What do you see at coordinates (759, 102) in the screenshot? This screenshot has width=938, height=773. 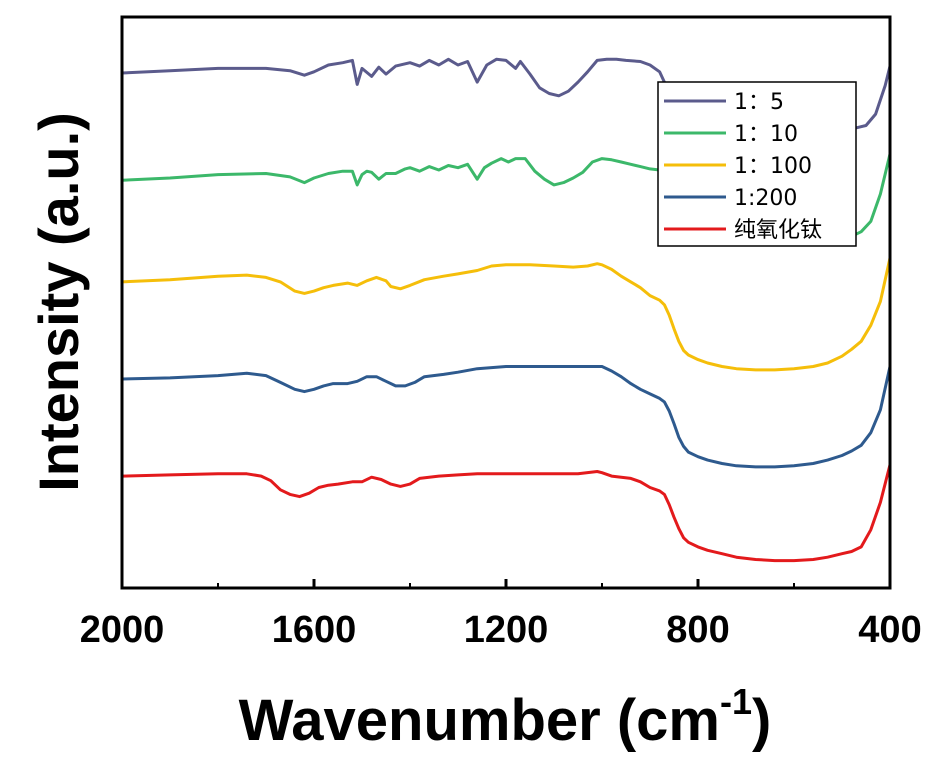 I see `legend-label-1: 1：5` at bounding box center [759, 102].